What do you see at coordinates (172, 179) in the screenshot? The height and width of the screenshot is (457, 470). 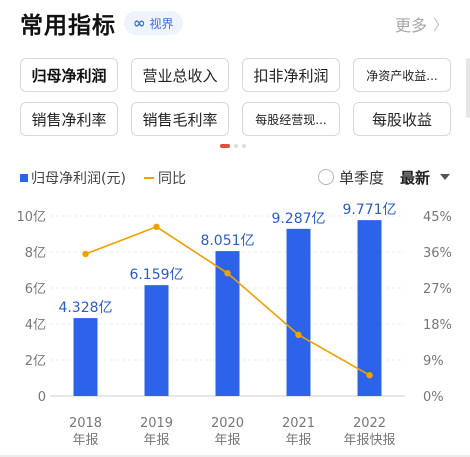 I see `line-legend-label: 同比` at bounding box center [172, 179].